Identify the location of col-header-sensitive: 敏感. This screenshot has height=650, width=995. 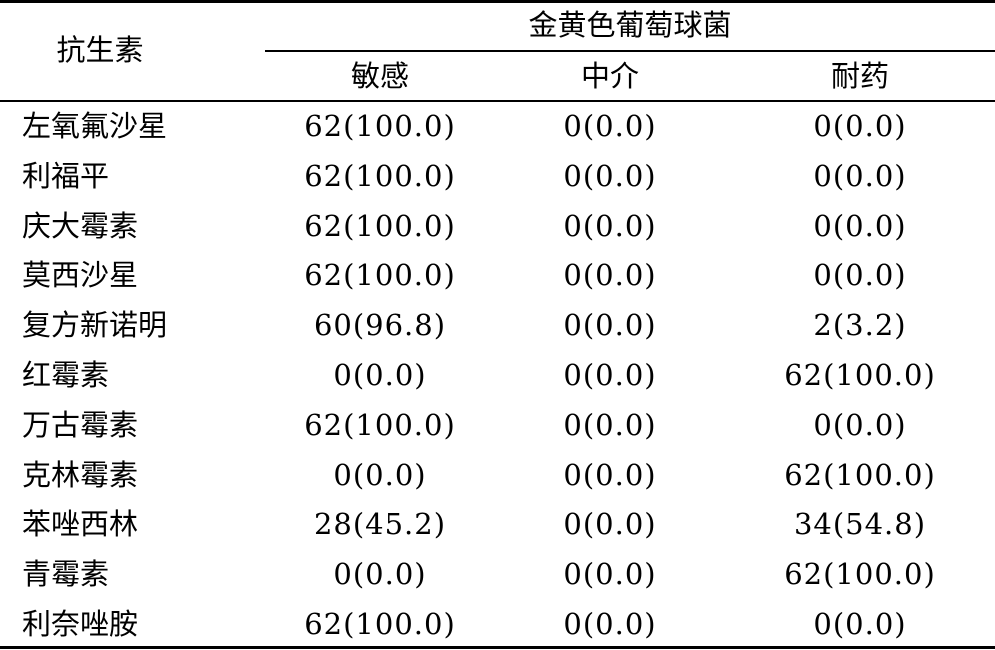
(379, 76).